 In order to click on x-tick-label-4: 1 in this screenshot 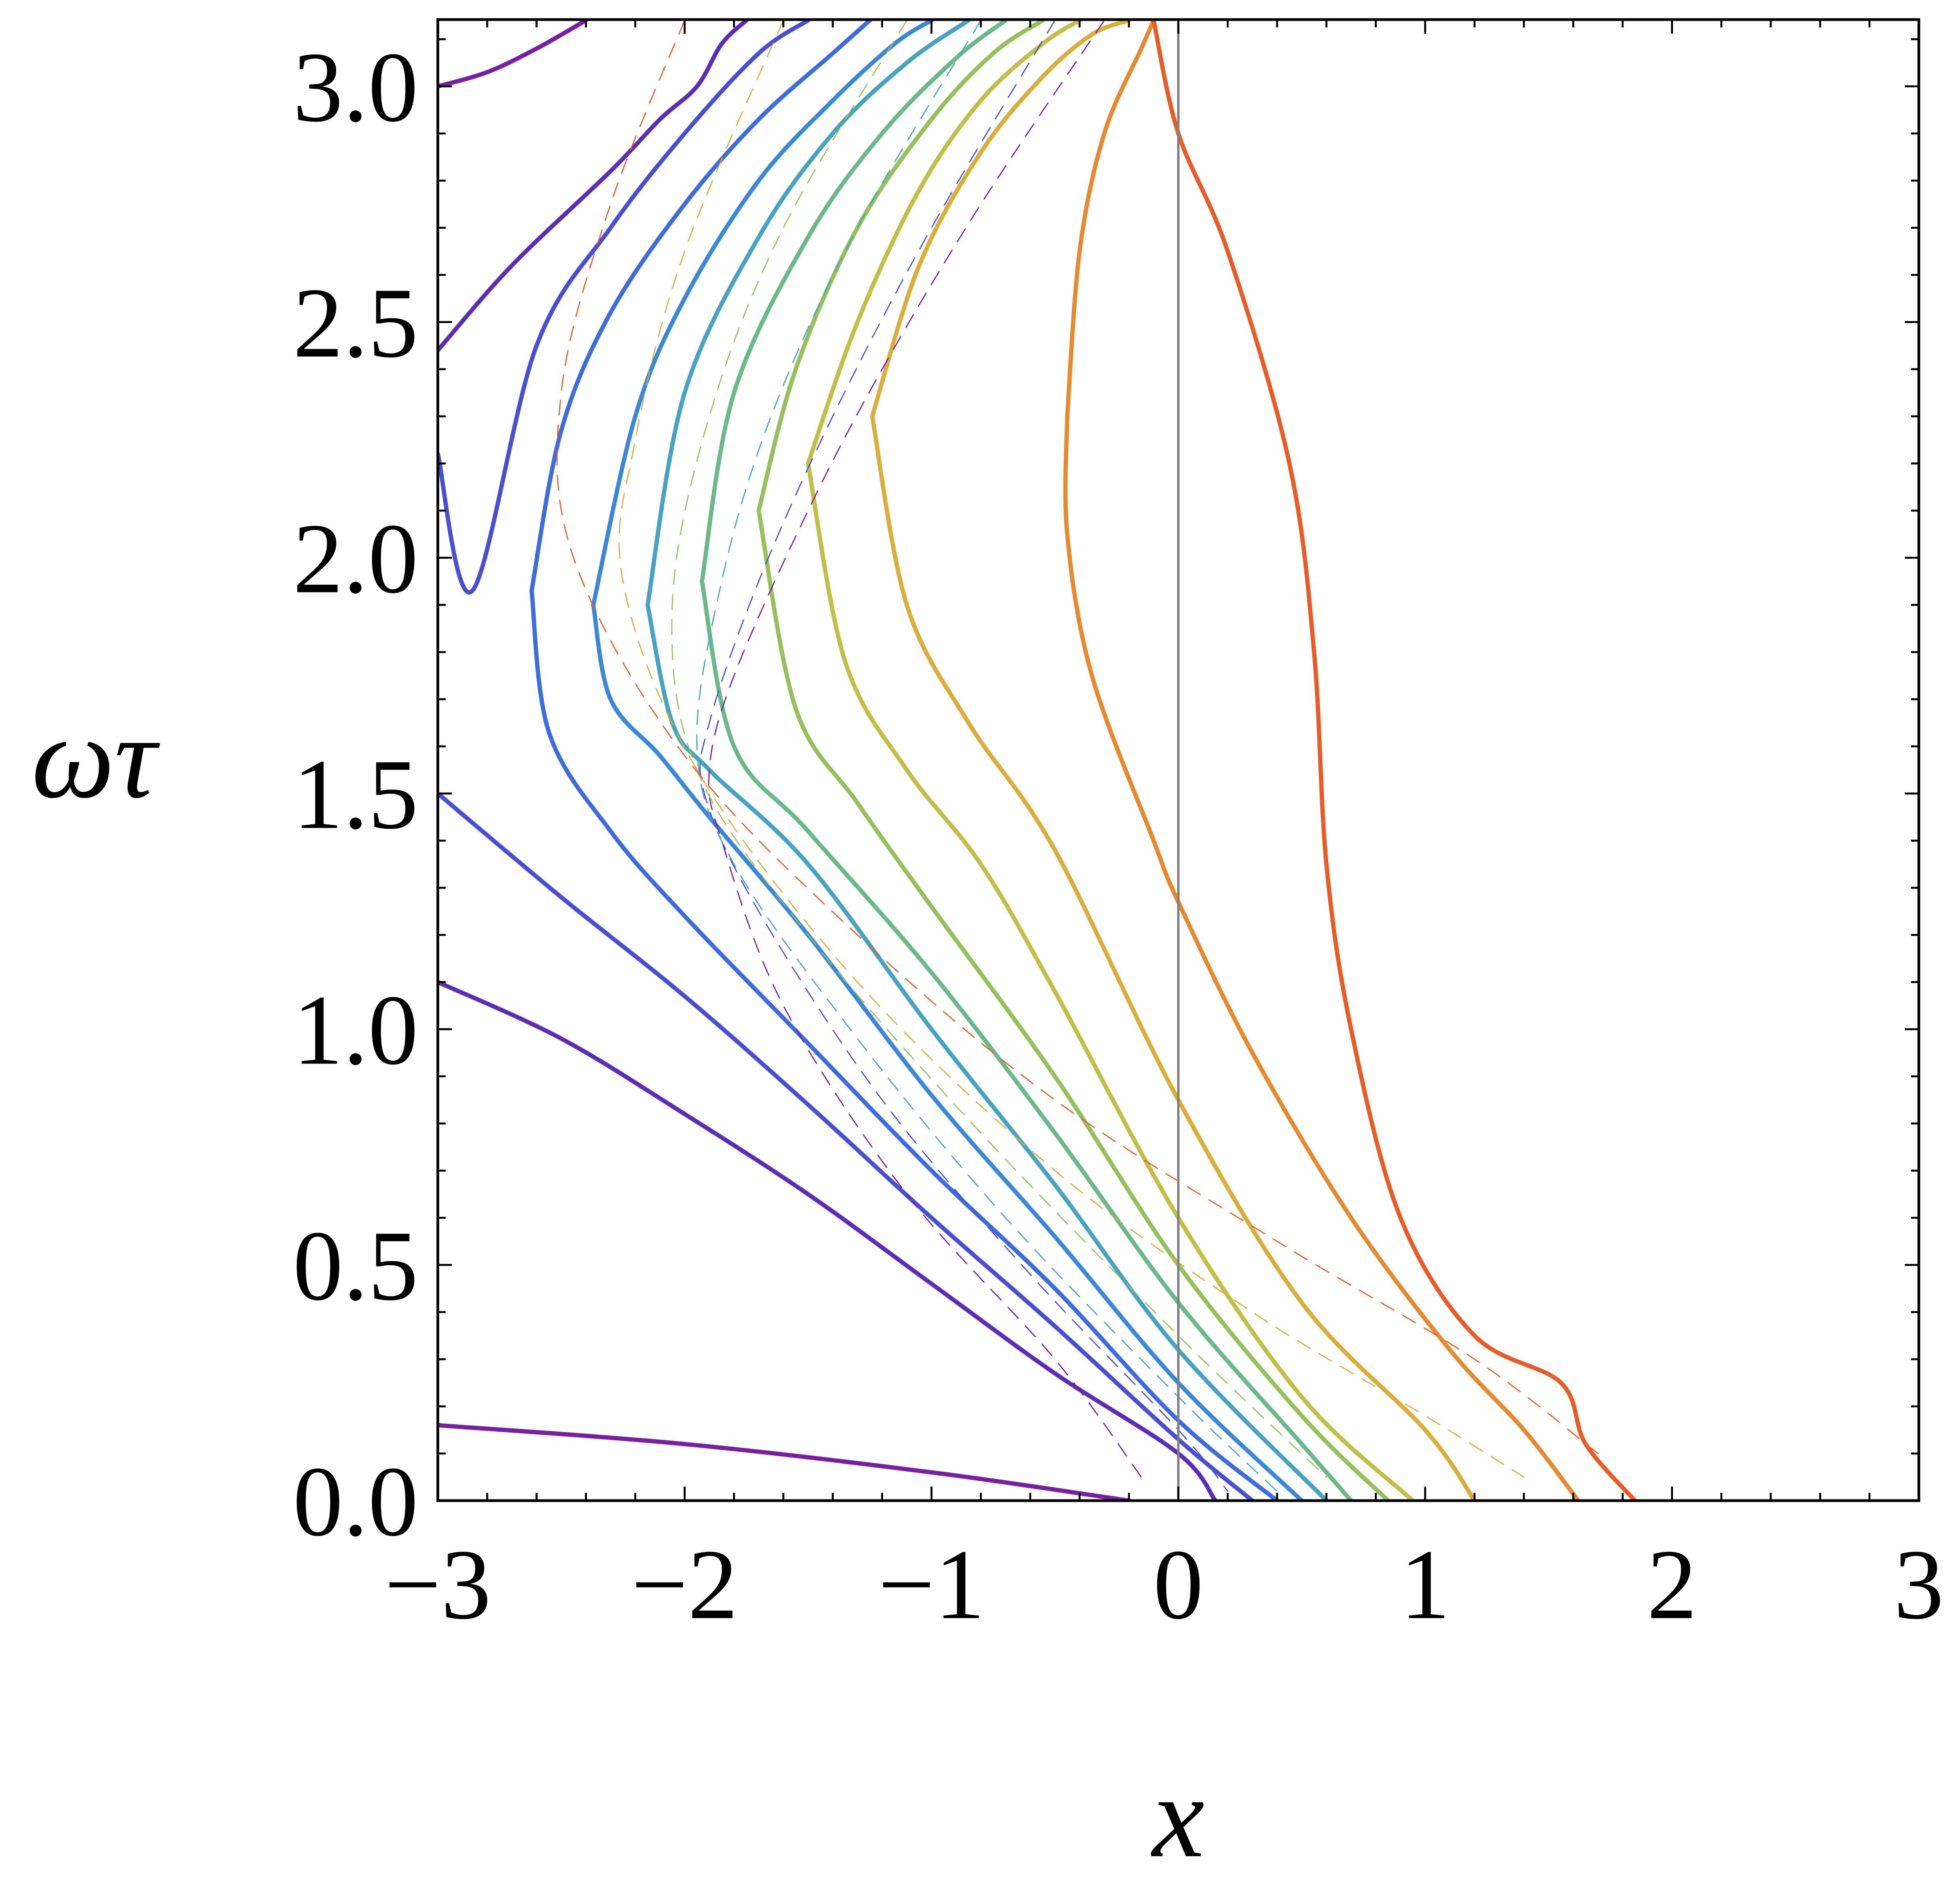, I will do `click(1425, 1584)`.